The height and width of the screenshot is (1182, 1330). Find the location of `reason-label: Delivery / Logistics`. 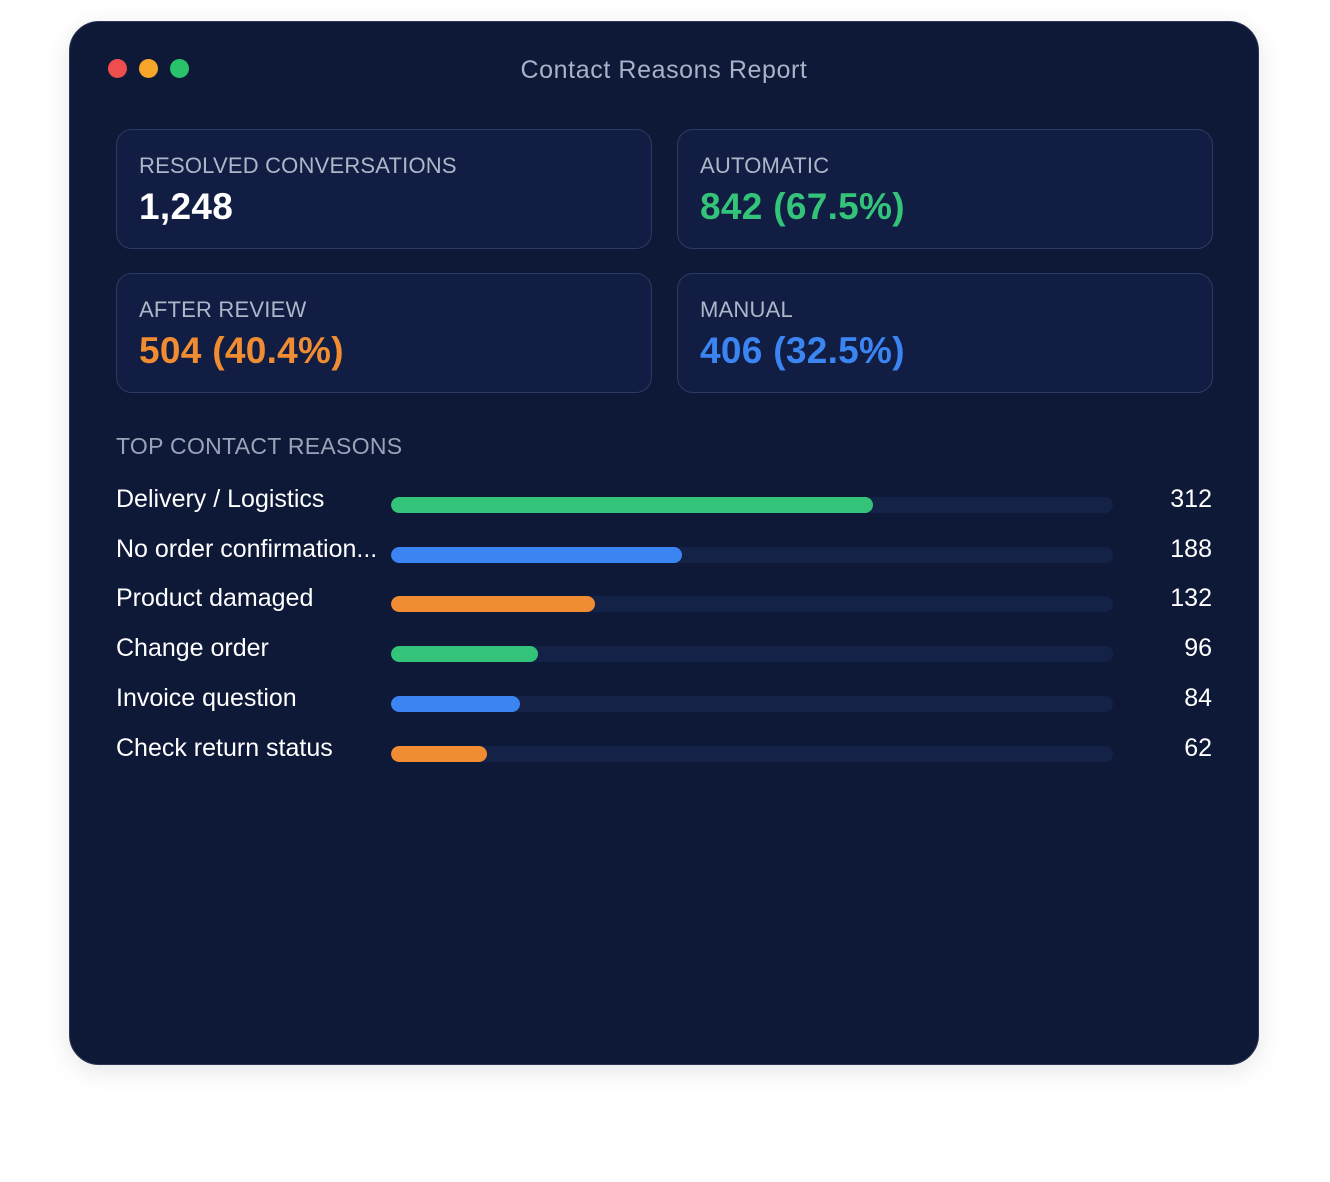

reason-label: Delivery / Logistics is located at coordinates (220, 499).